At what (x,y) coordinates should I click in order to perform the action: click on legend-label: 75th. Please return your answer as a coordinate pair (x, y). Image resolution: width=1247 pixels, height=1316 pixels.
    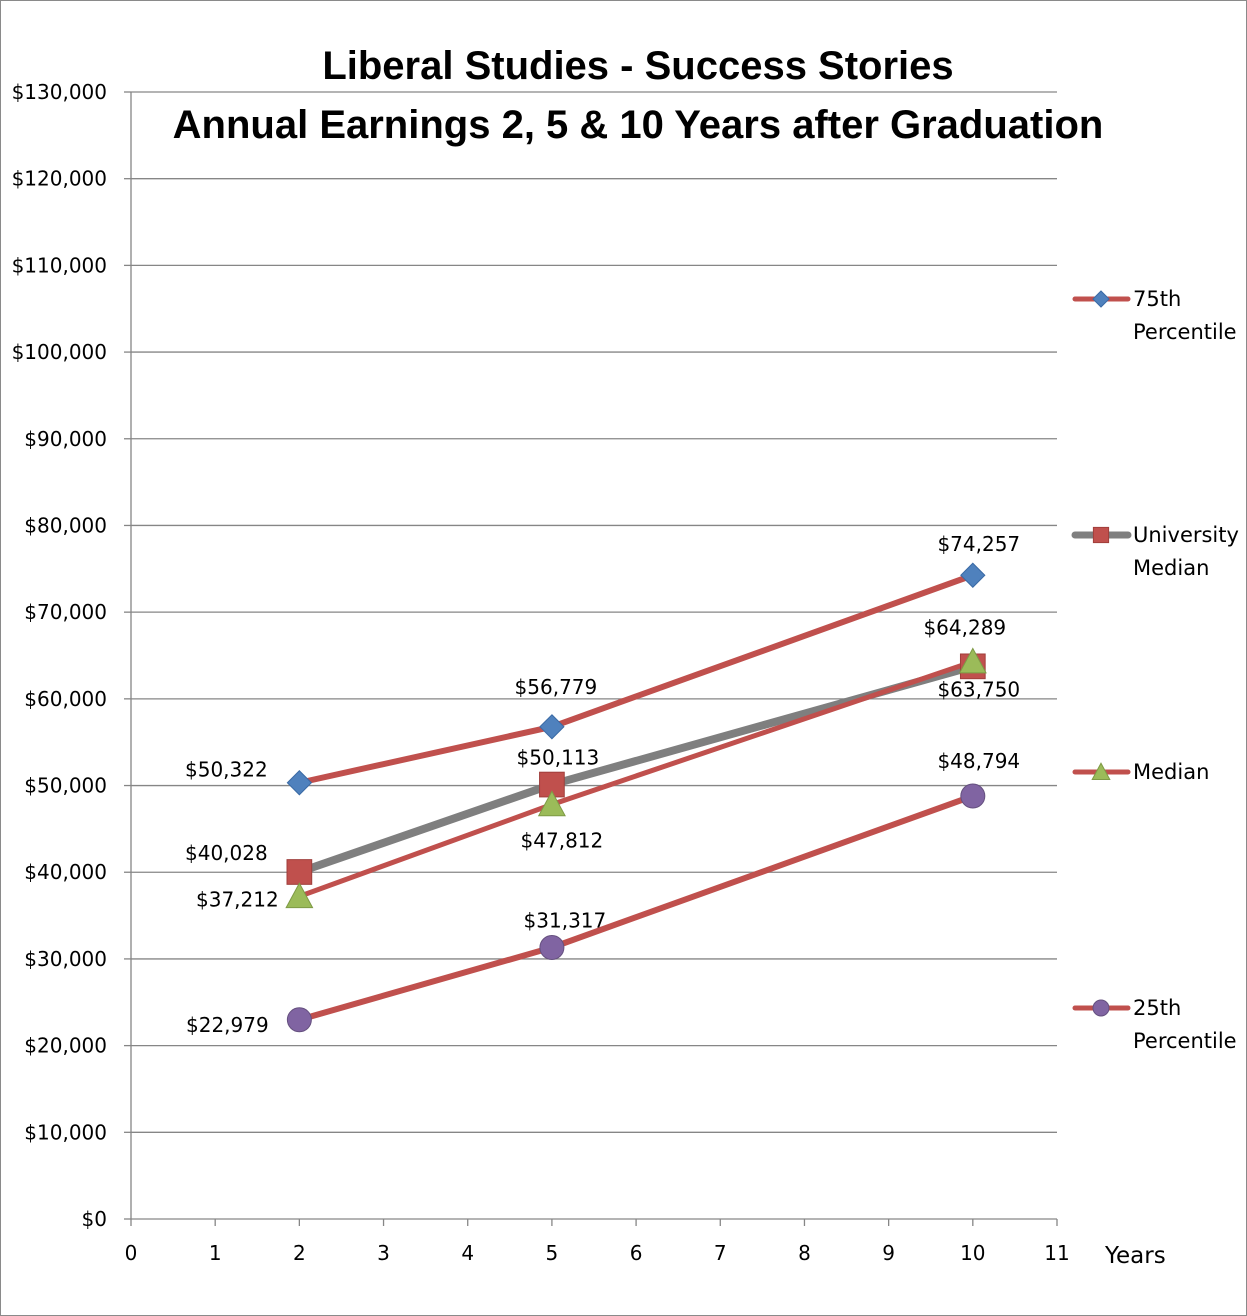
    Looking at the image, I should click on (1157, 299).